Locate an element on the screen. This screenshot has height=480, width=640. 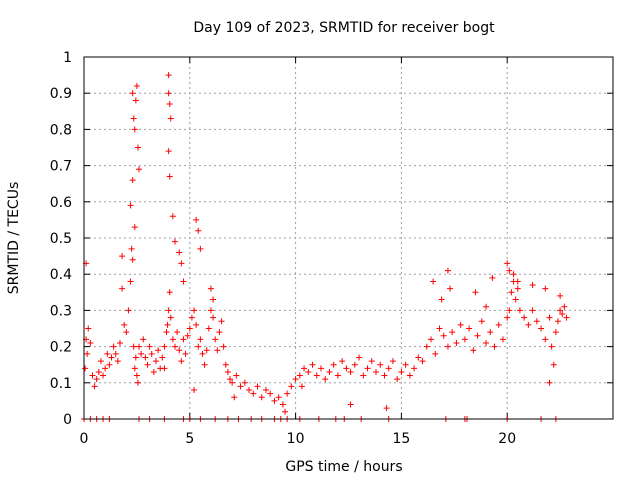
y-axis-title: SRMTID / TECUs is located at coordinates (14, 238).